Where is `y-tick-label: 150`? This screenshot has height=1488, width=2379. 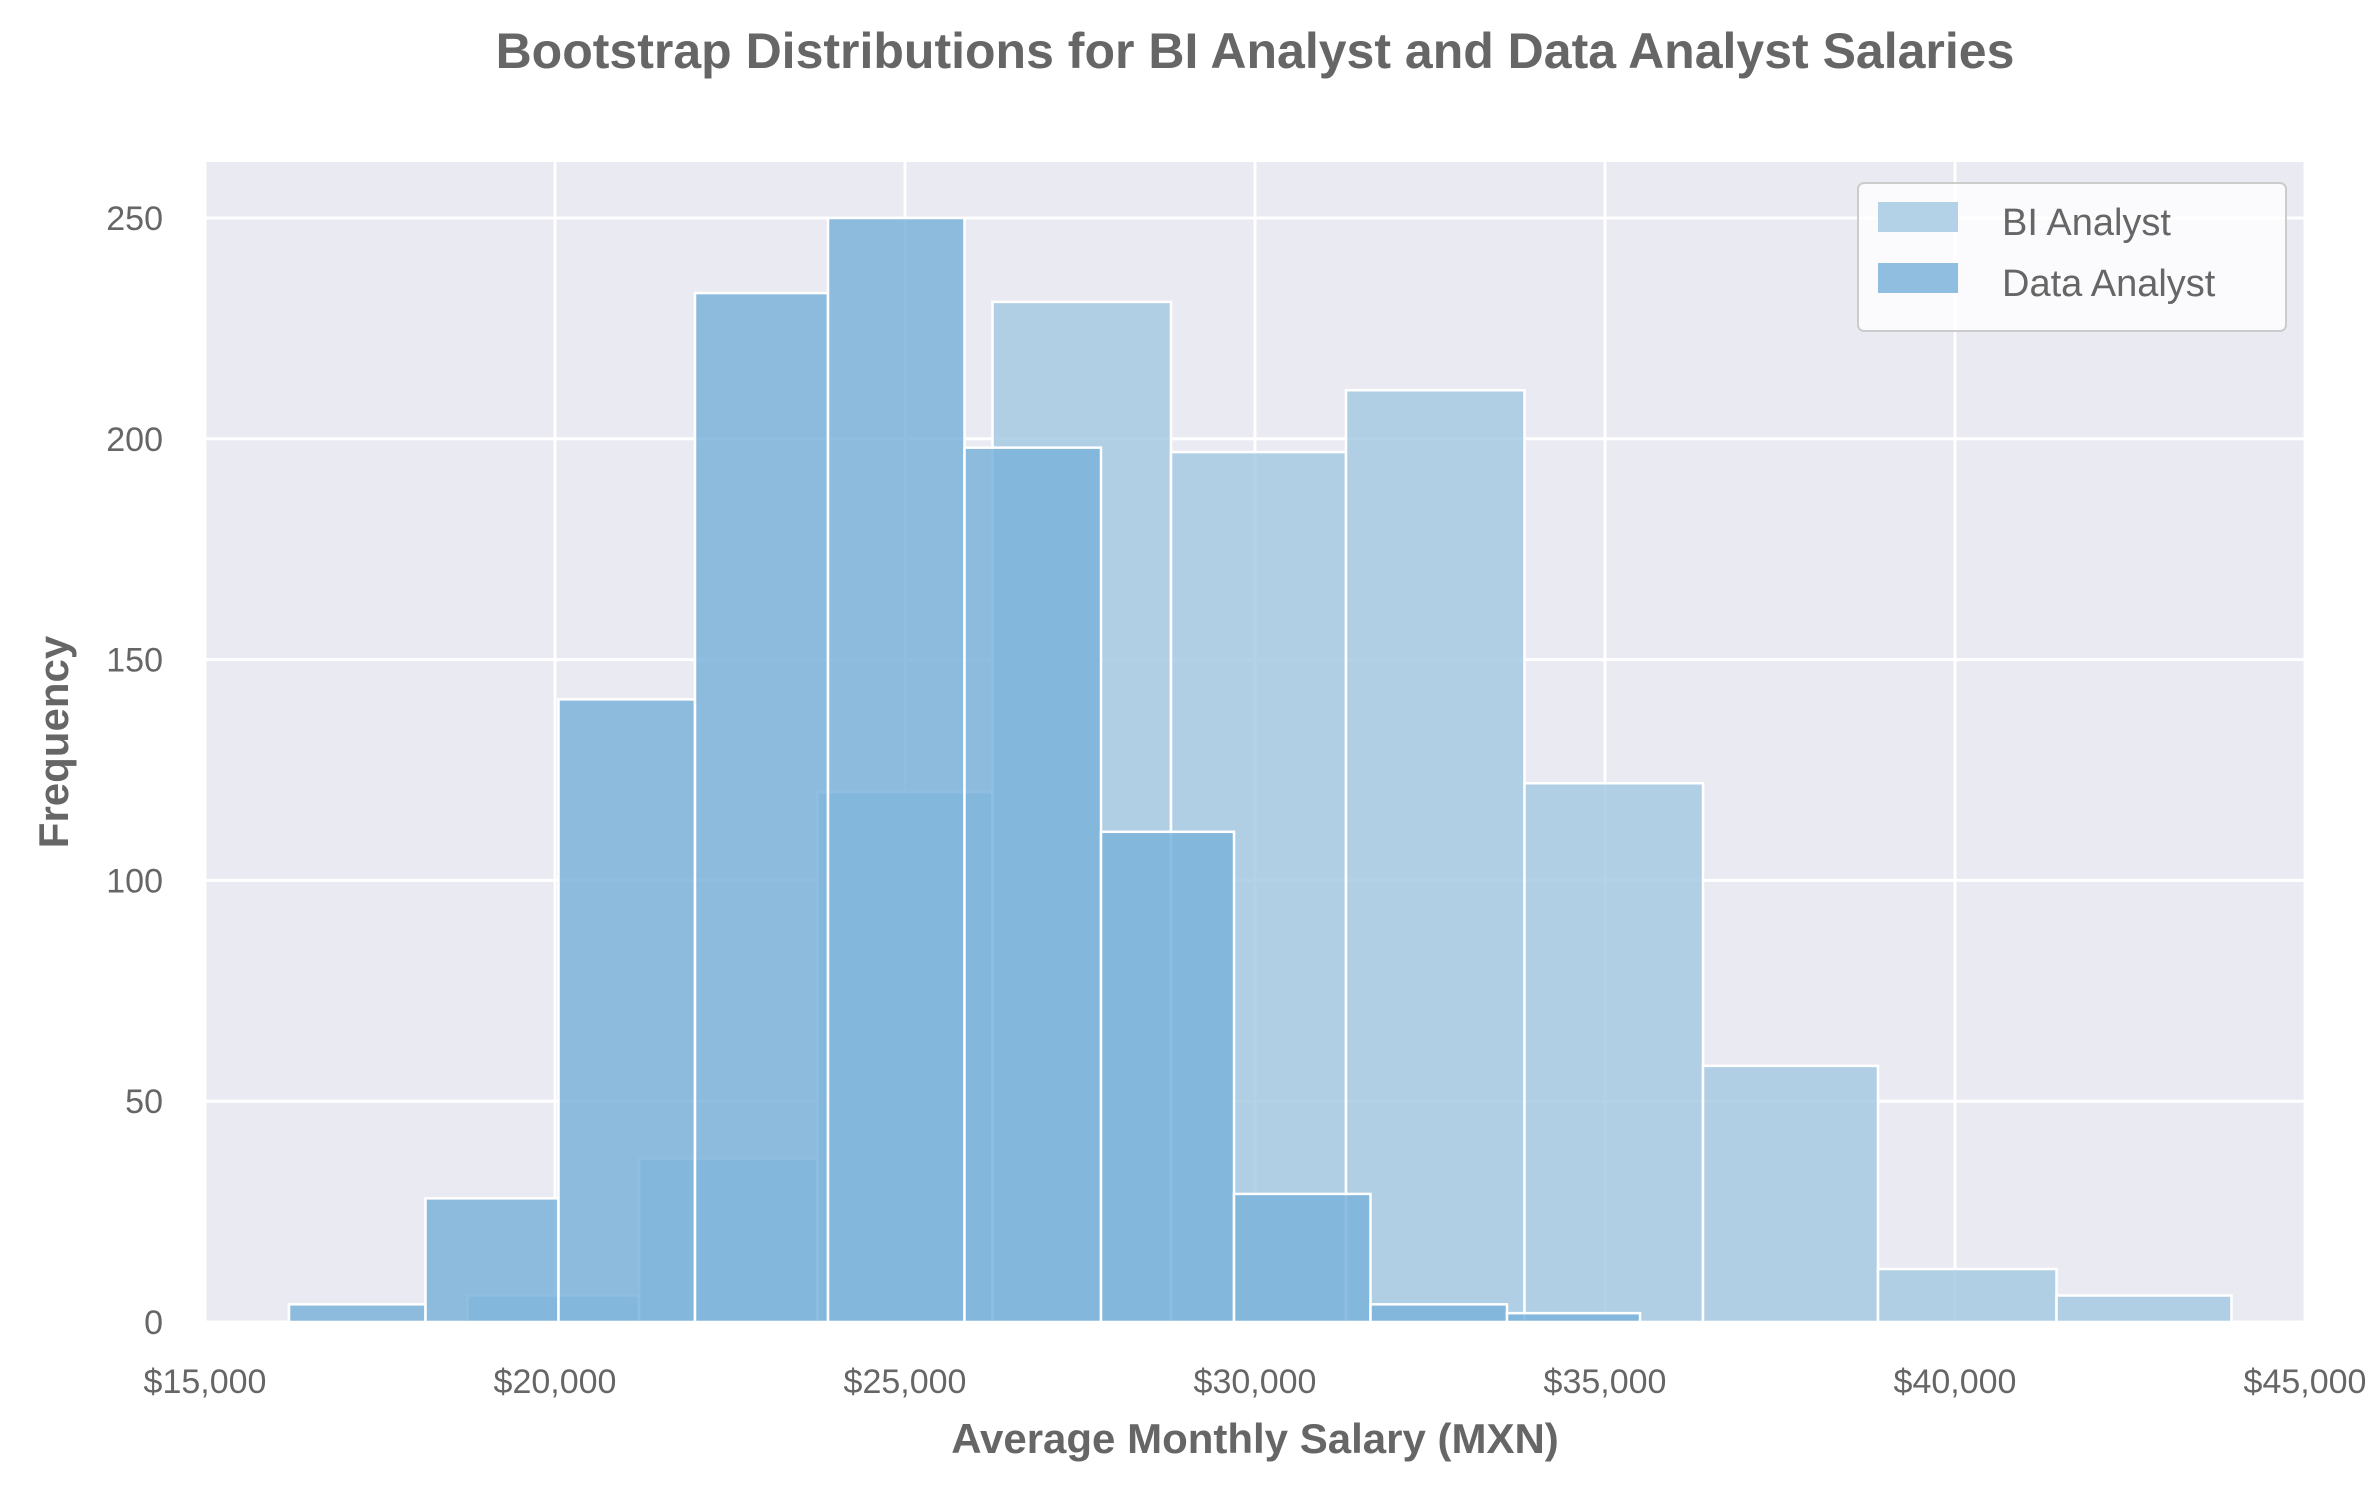
y-tick-label: 150 is located at coordinates (134, 661).